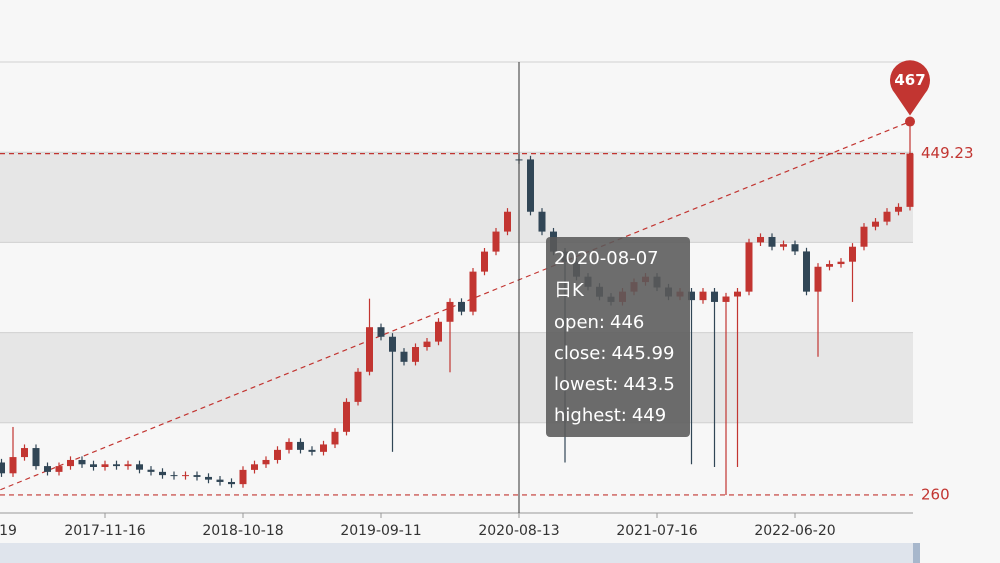 Image resolution: width=1000 pixels, height=563 pixels. I want to click on tooltip-row: lowest: 443.5, so click(614, 384).